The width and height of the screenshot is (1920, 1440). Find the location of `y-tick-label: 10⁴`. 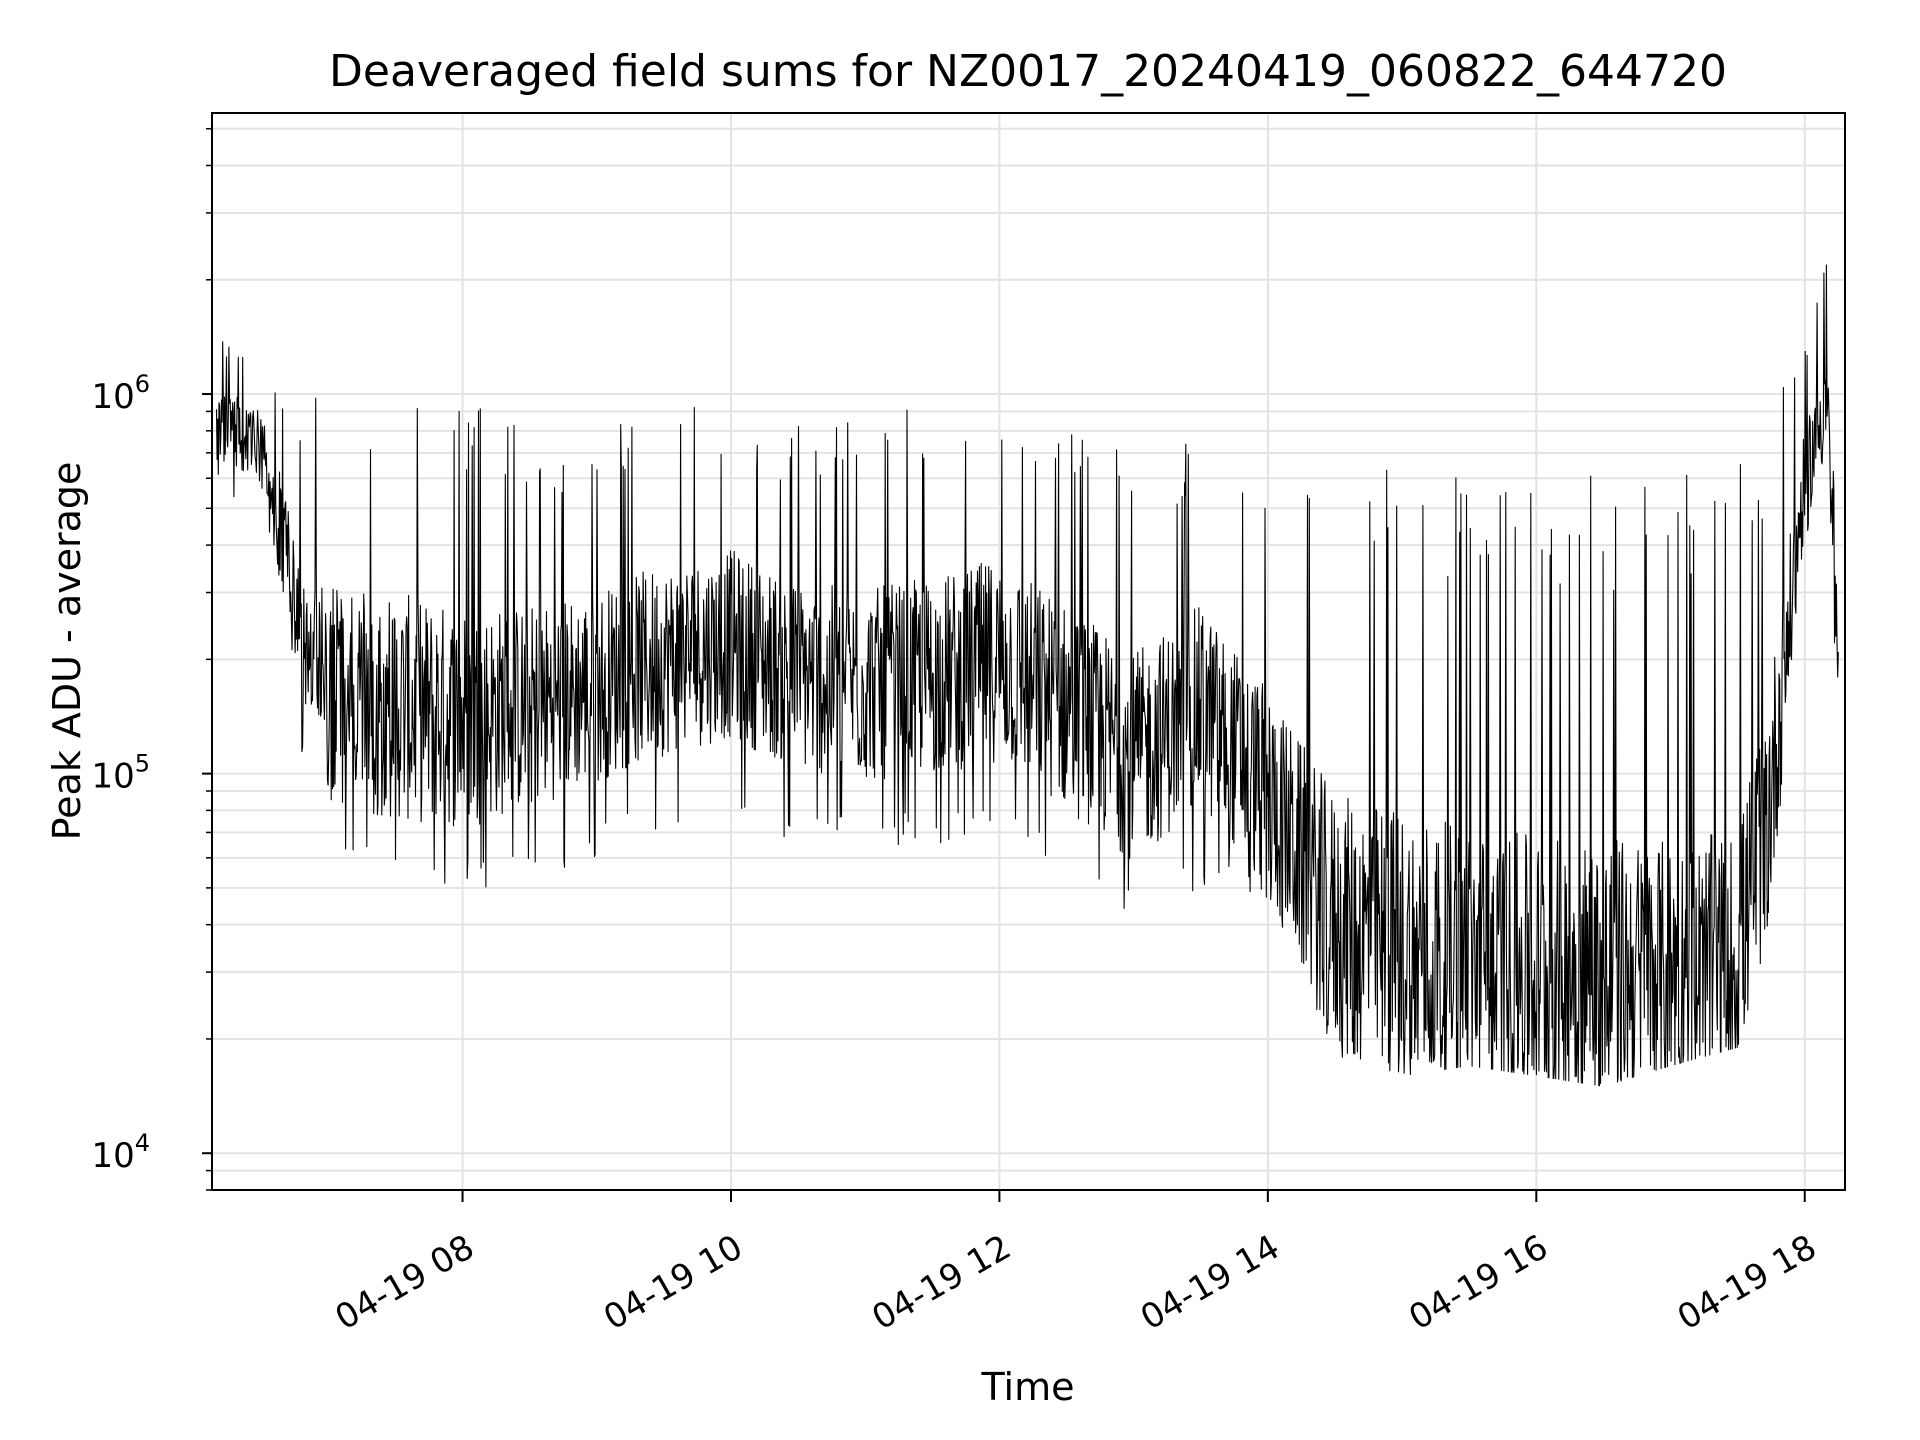

y-tick-label: 10⁴ is located at coordinates (120, 1152).